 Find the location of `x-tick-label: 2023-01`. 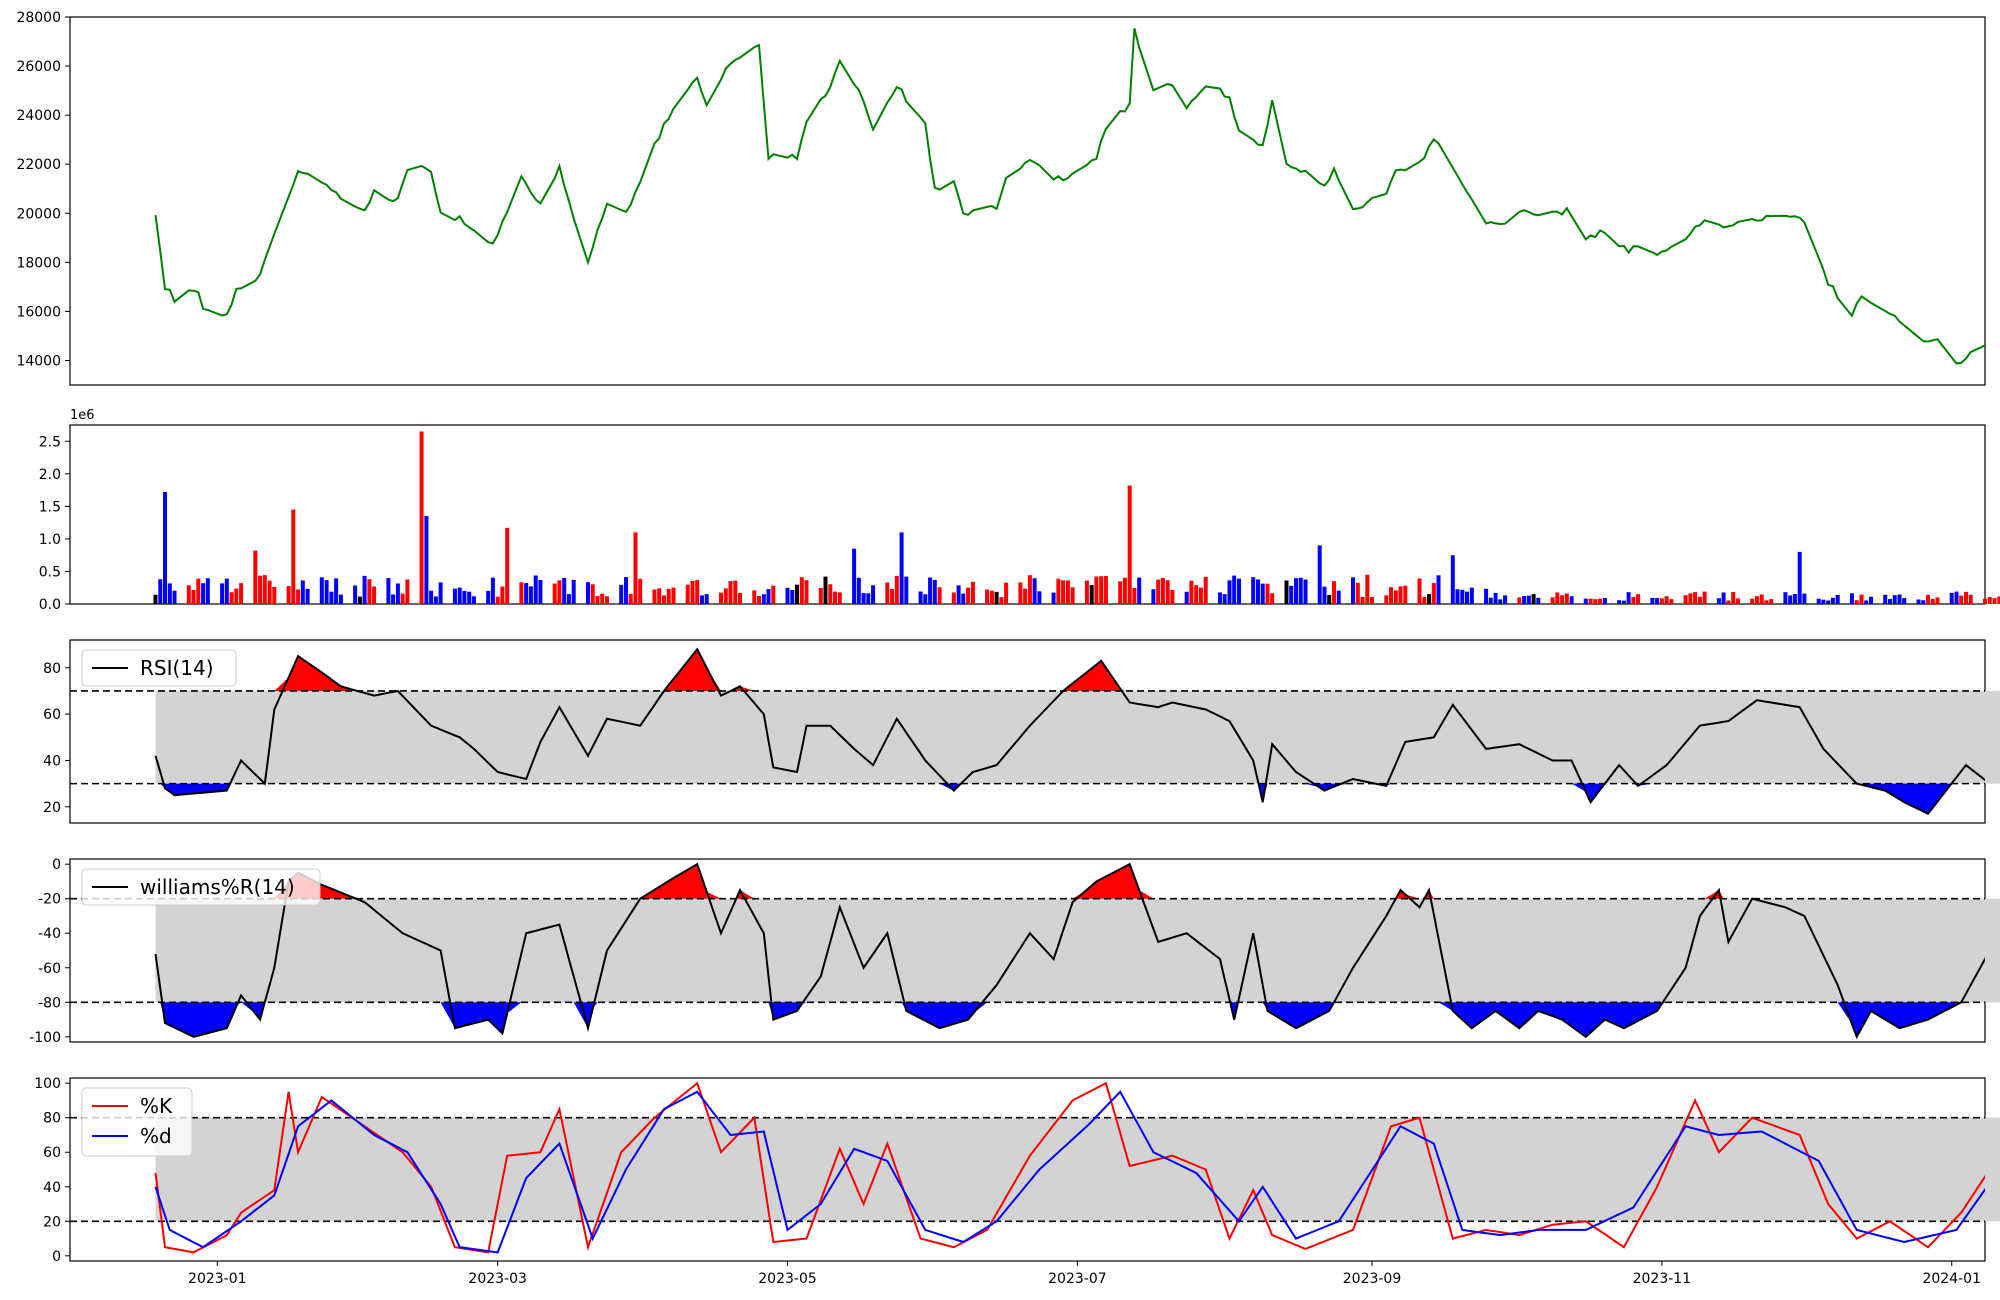

x-tick-label: 2023-01 is located at coordinates (217, 1279).